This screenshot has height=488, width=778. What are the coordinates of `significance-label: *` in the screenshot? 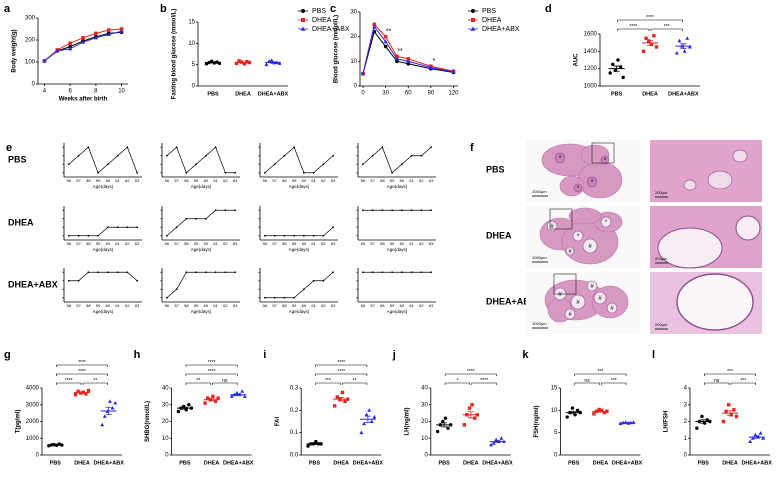 It's located at (457, 381).